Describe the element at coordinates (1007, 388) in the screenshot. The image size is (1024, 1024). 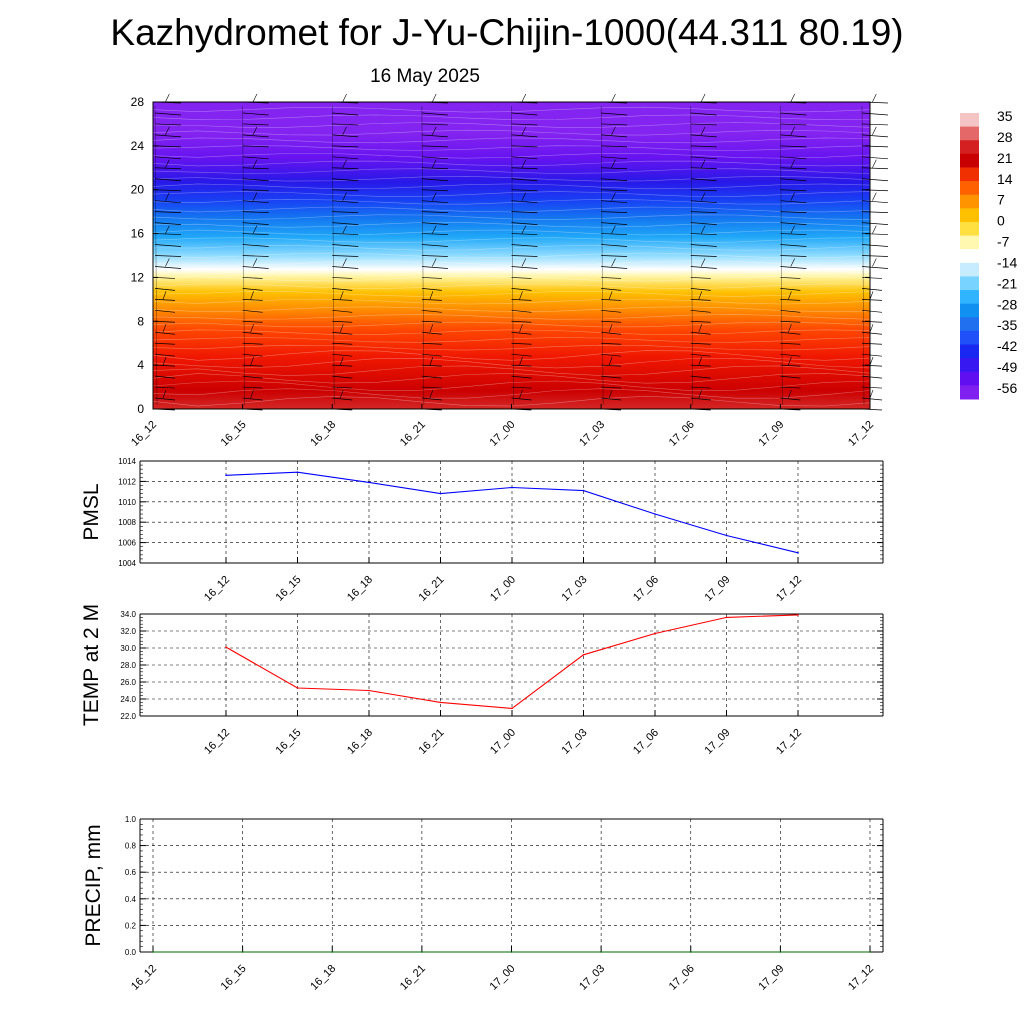
I see `colorbar-label: -56` at that location.